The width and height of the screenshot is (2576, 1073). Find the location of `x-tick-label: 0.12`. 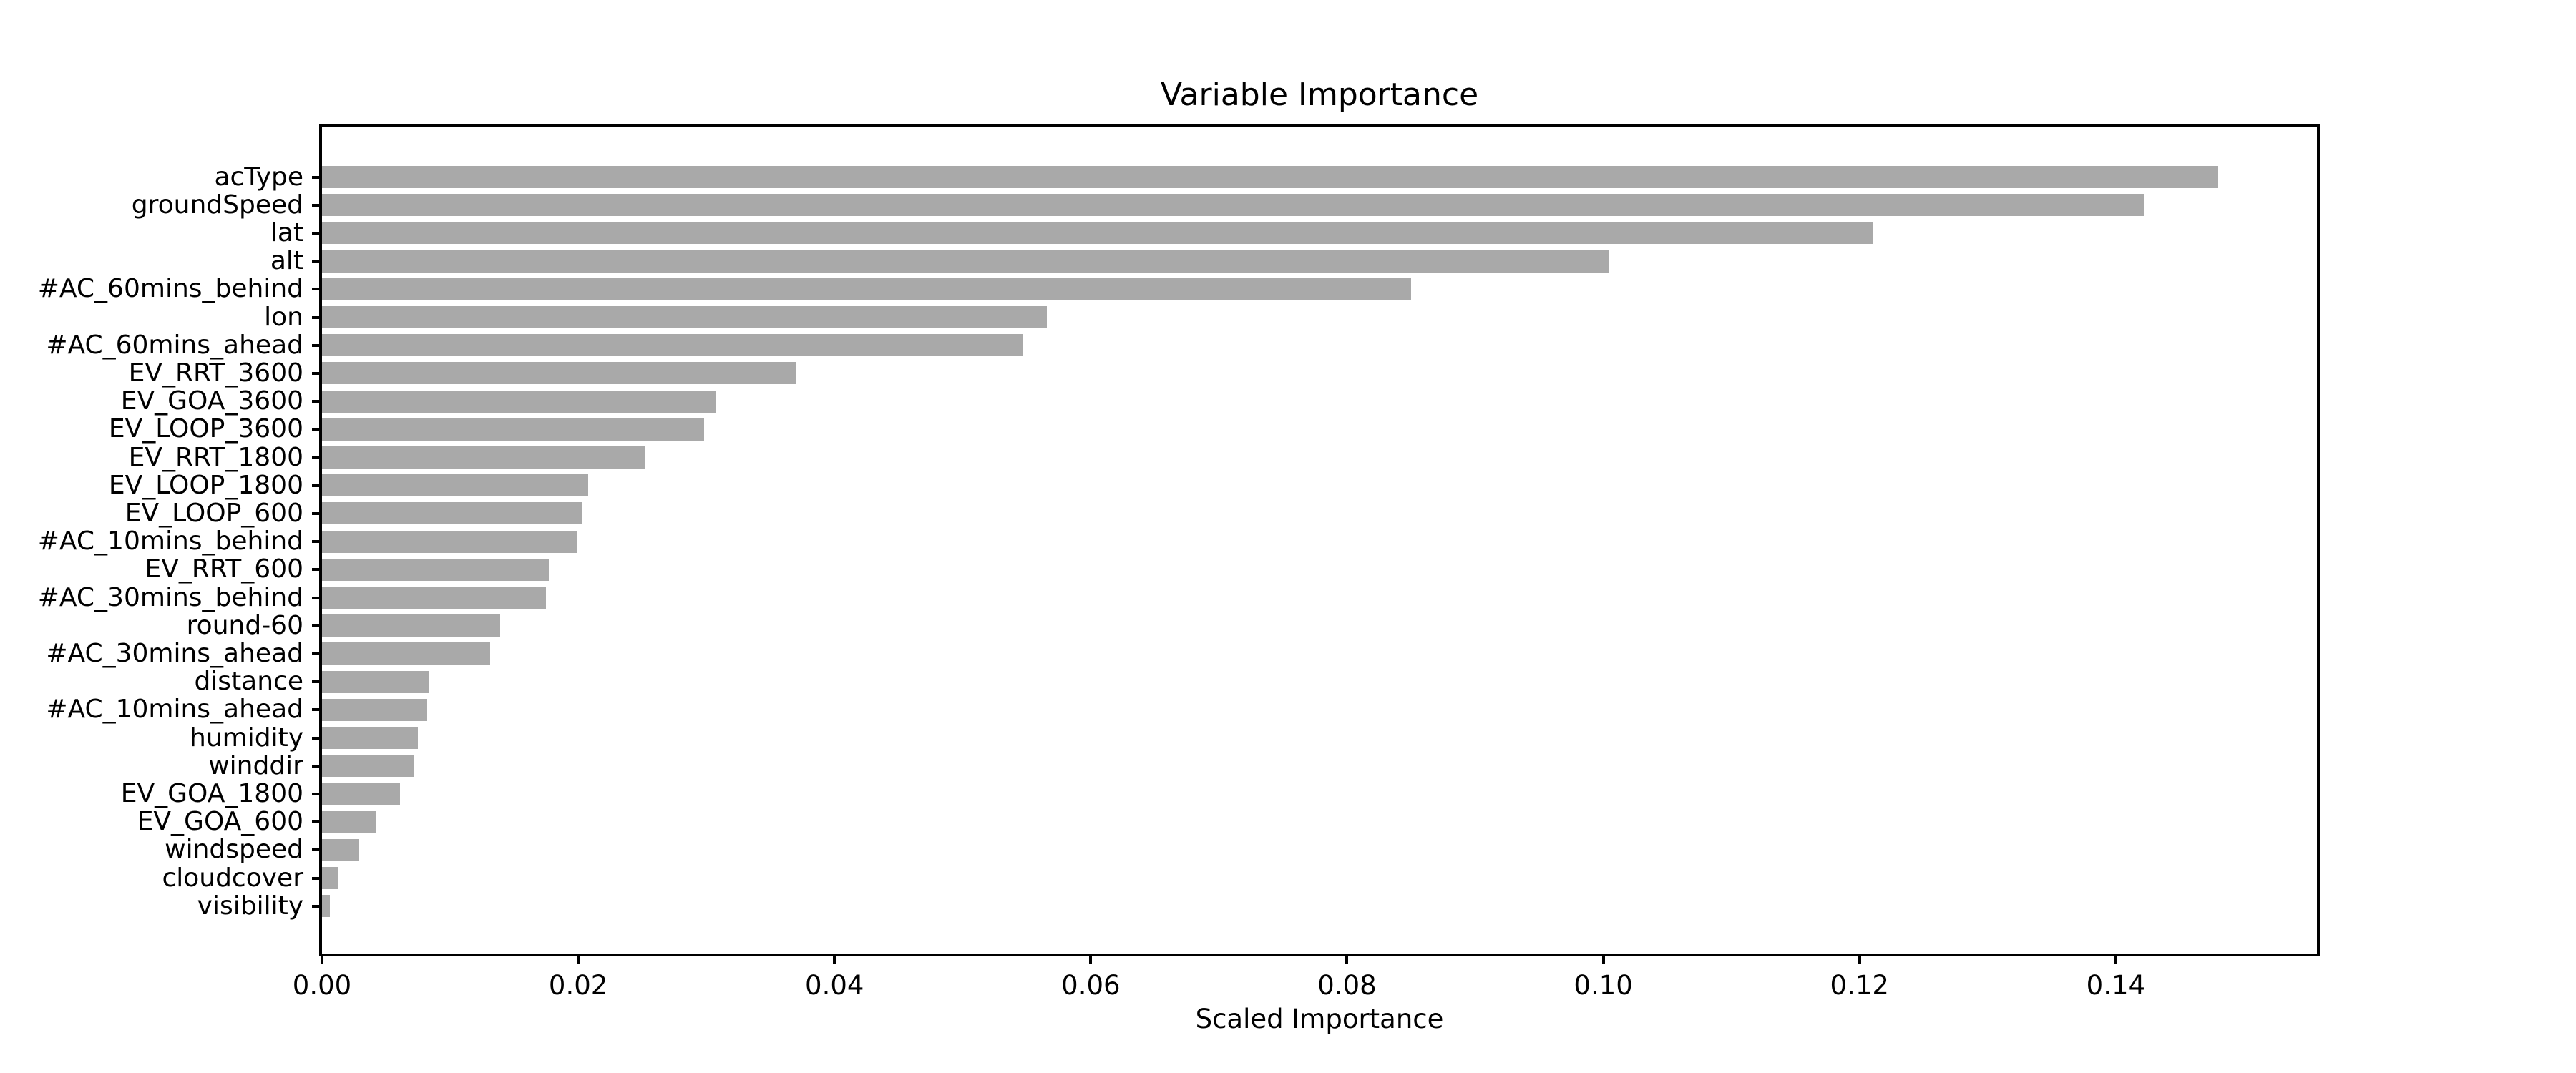

x-tick-label: 0.12 is located at coordinates (1859, 986).